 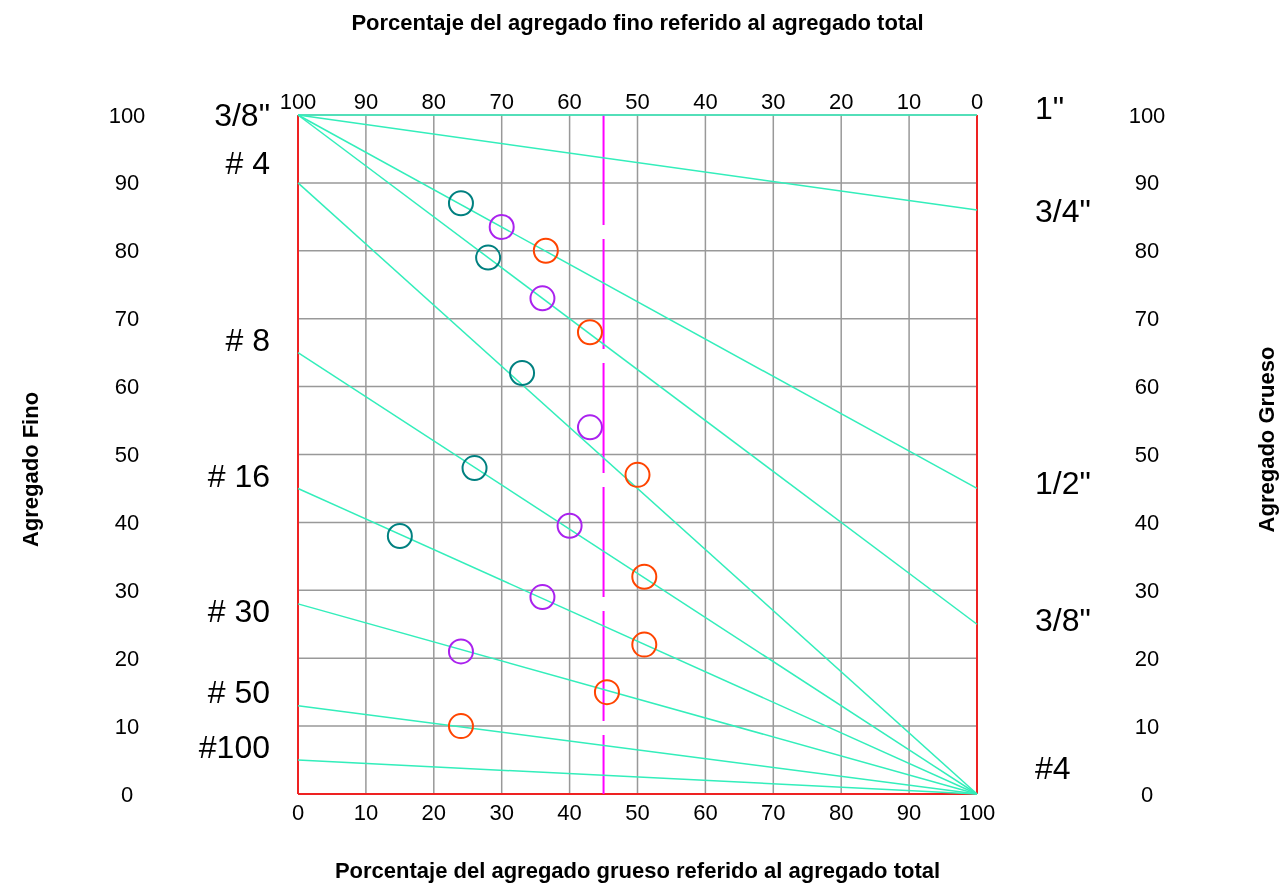 What do you see at coordinates (1063, 211) in the screenshot?
I see `text: 3/4"` at bounding box center [1063, 211].